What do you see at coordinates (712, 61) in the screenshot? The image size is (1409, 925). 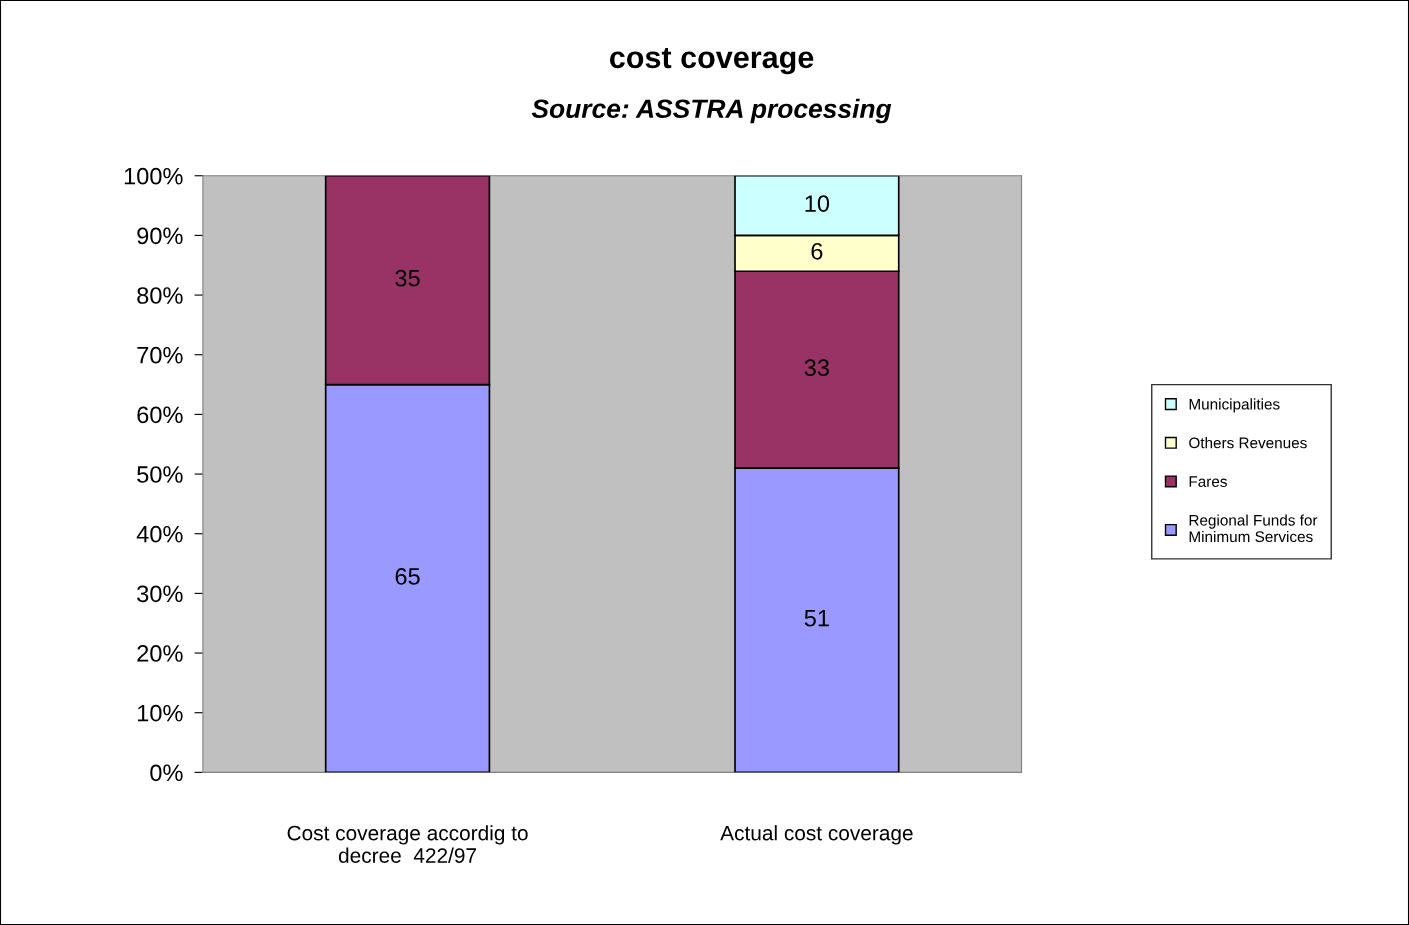 I see `chart-title: cost coverage` at bounding box center [712, 61].